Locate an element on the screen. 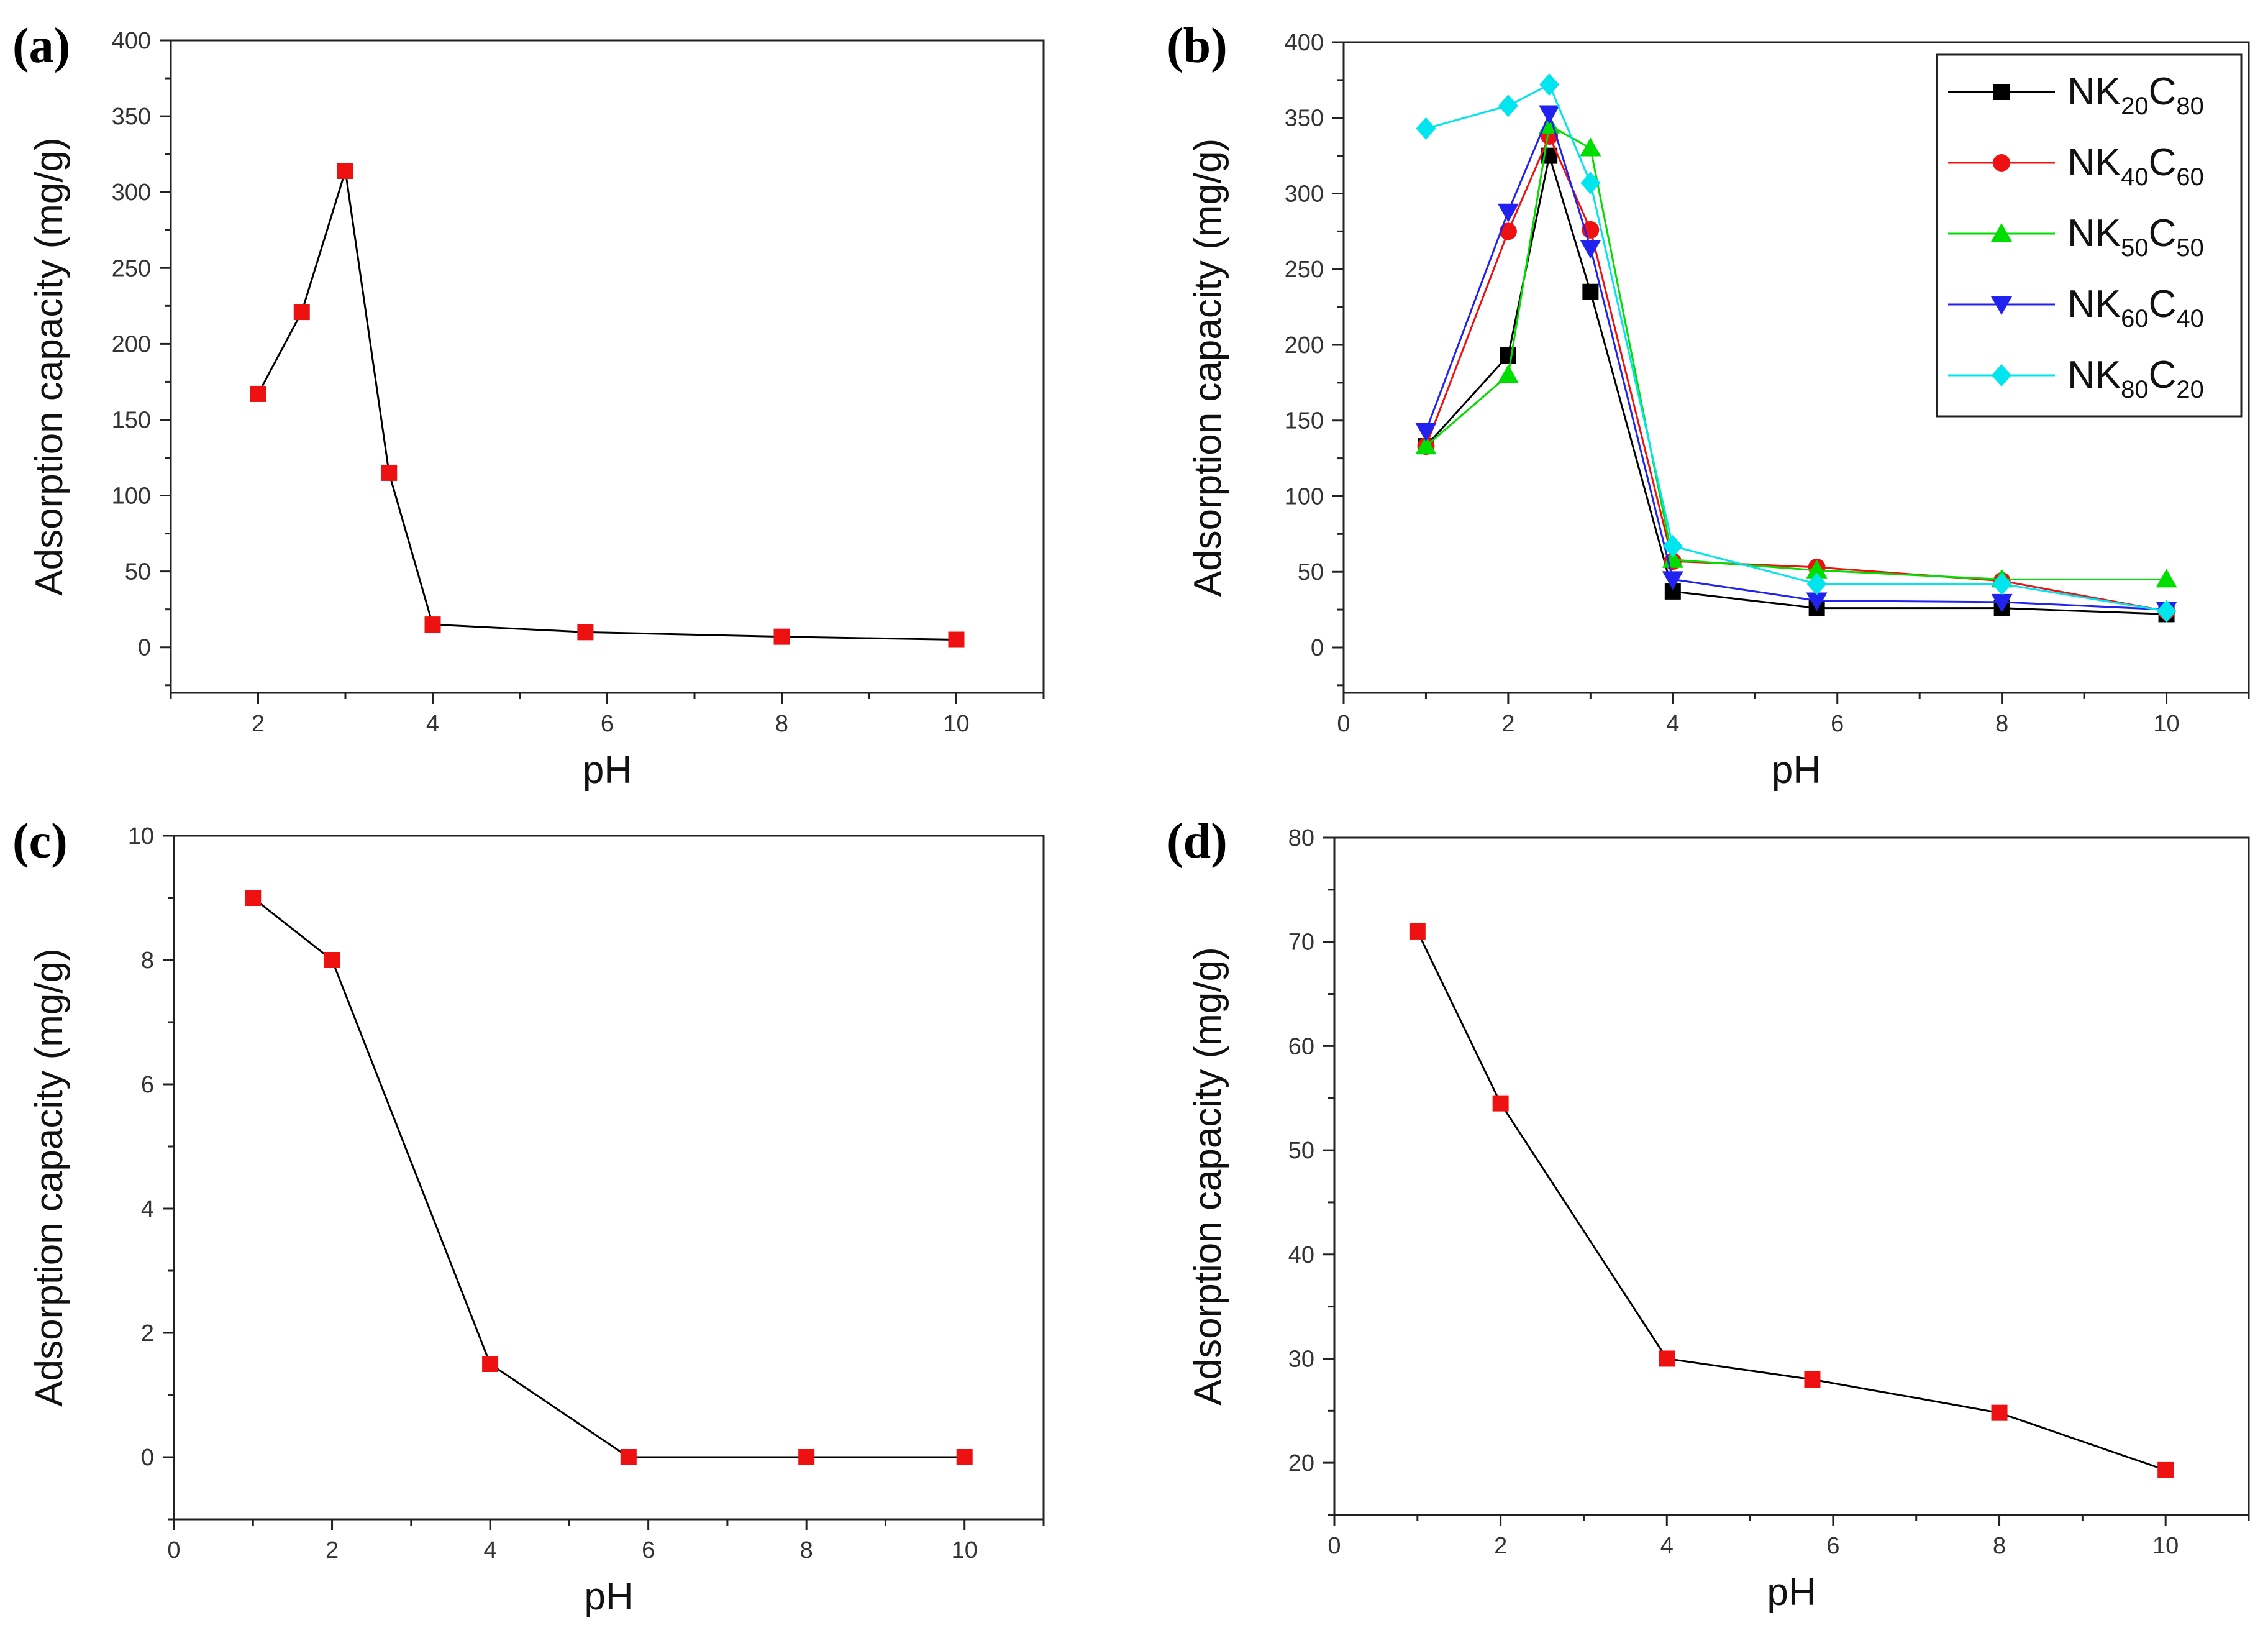  panel-label: (d) is located at coordinates (1197, 841).